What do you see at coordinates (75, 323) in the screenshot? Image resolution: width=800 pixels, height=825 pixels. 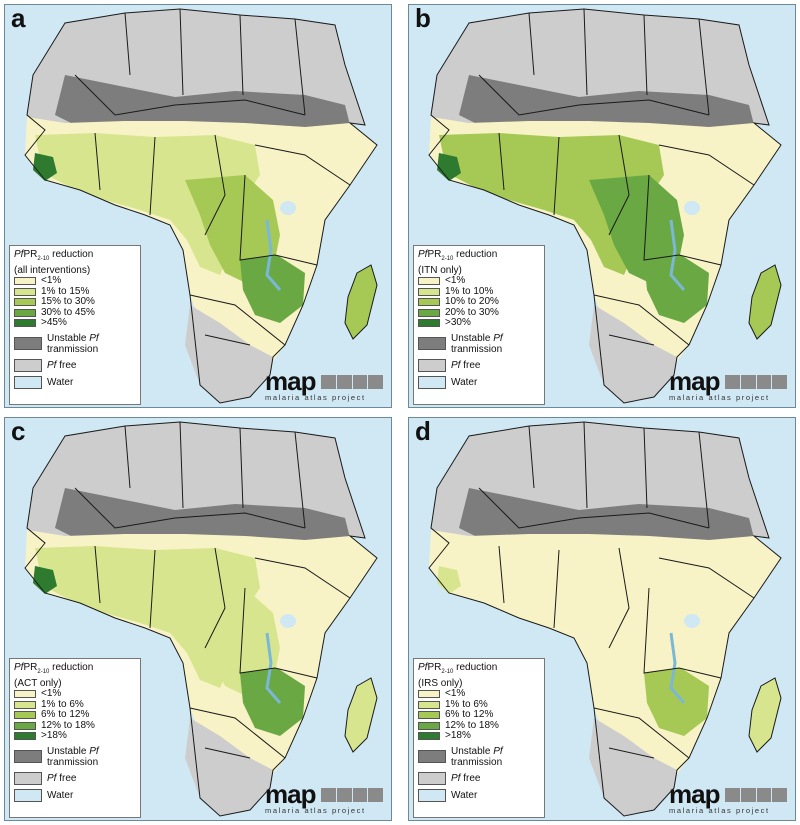 I see `legend-class-5: >45%` at bounding box center [75, 323].